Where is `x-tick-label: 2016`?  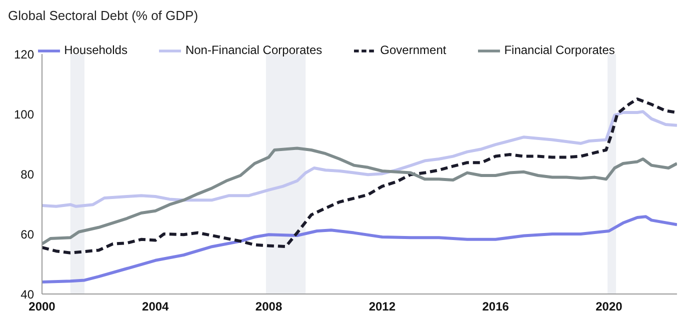 x-tick-label: 2016 is located at coordinates (496, 307).